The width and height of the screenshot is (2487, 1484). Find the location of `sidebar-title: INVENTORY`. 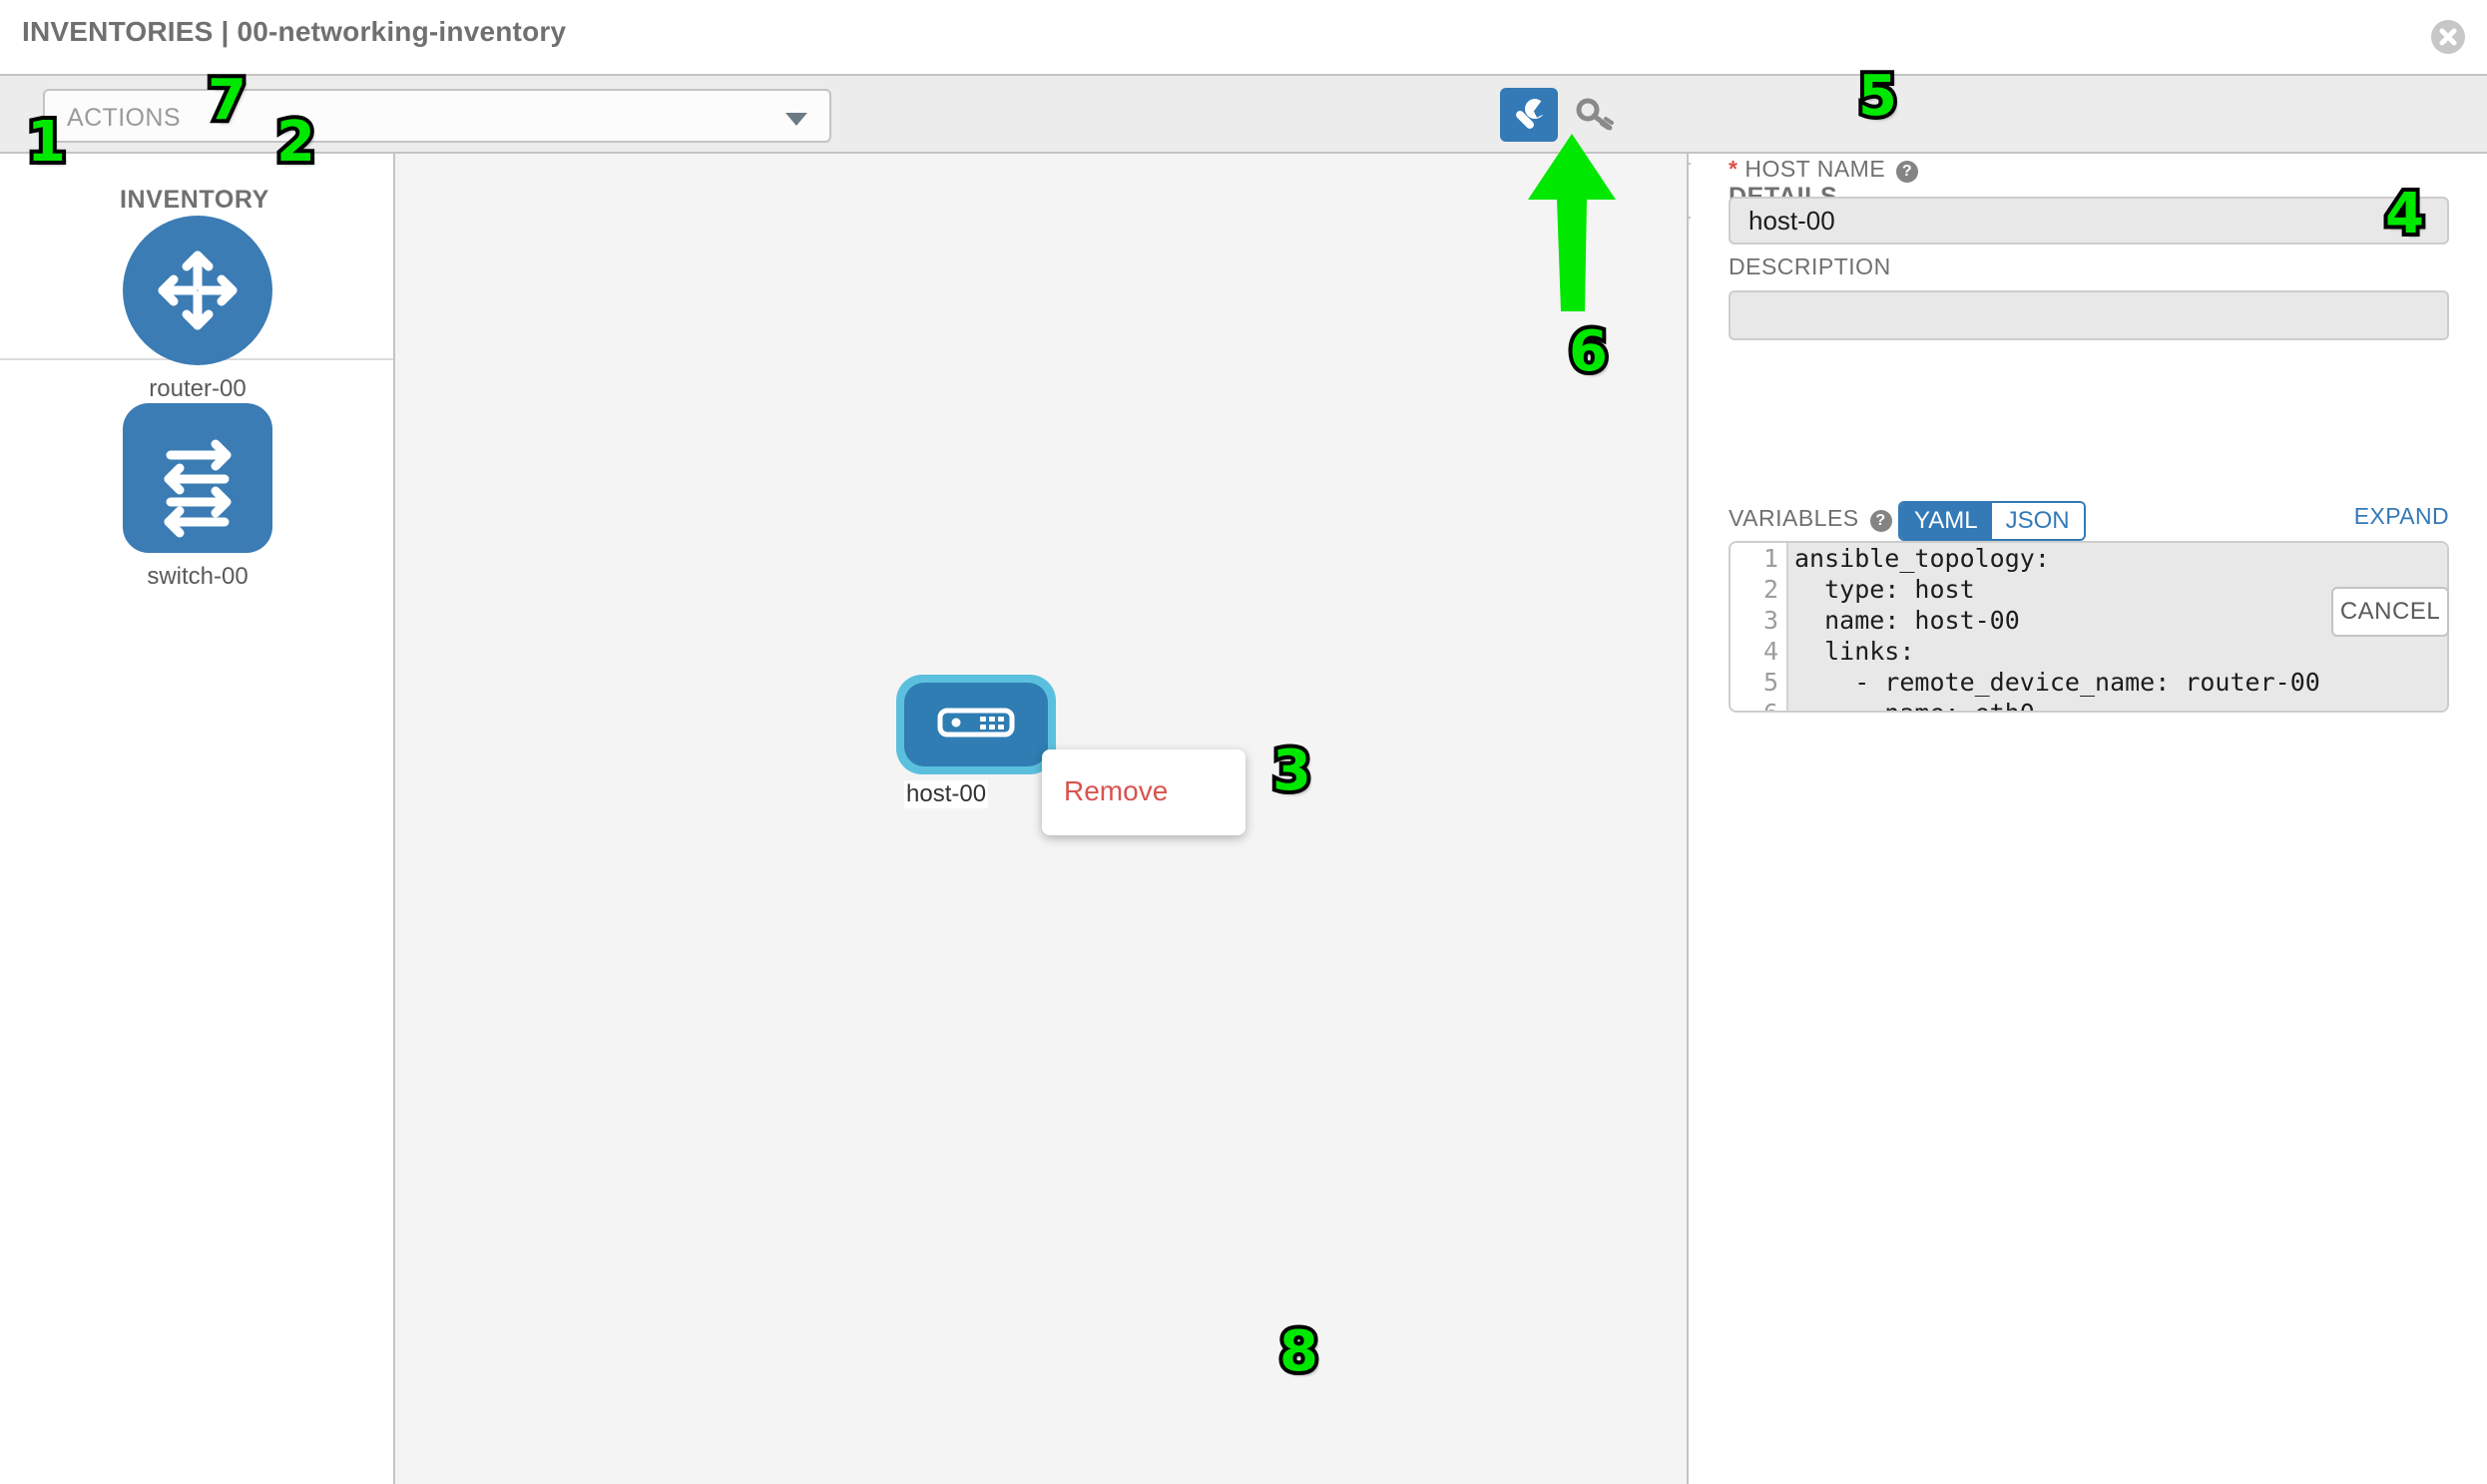

sidebar-title: INVENTORY is located at coordinates (194, 200).